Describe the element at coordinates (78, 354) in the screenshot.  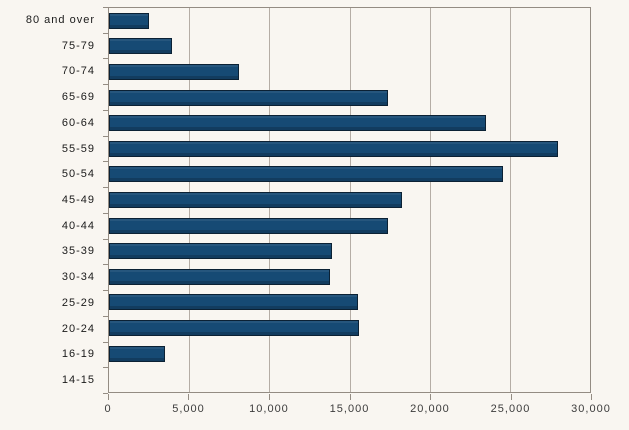
I see `y-axis-label: 16-19` at that location.